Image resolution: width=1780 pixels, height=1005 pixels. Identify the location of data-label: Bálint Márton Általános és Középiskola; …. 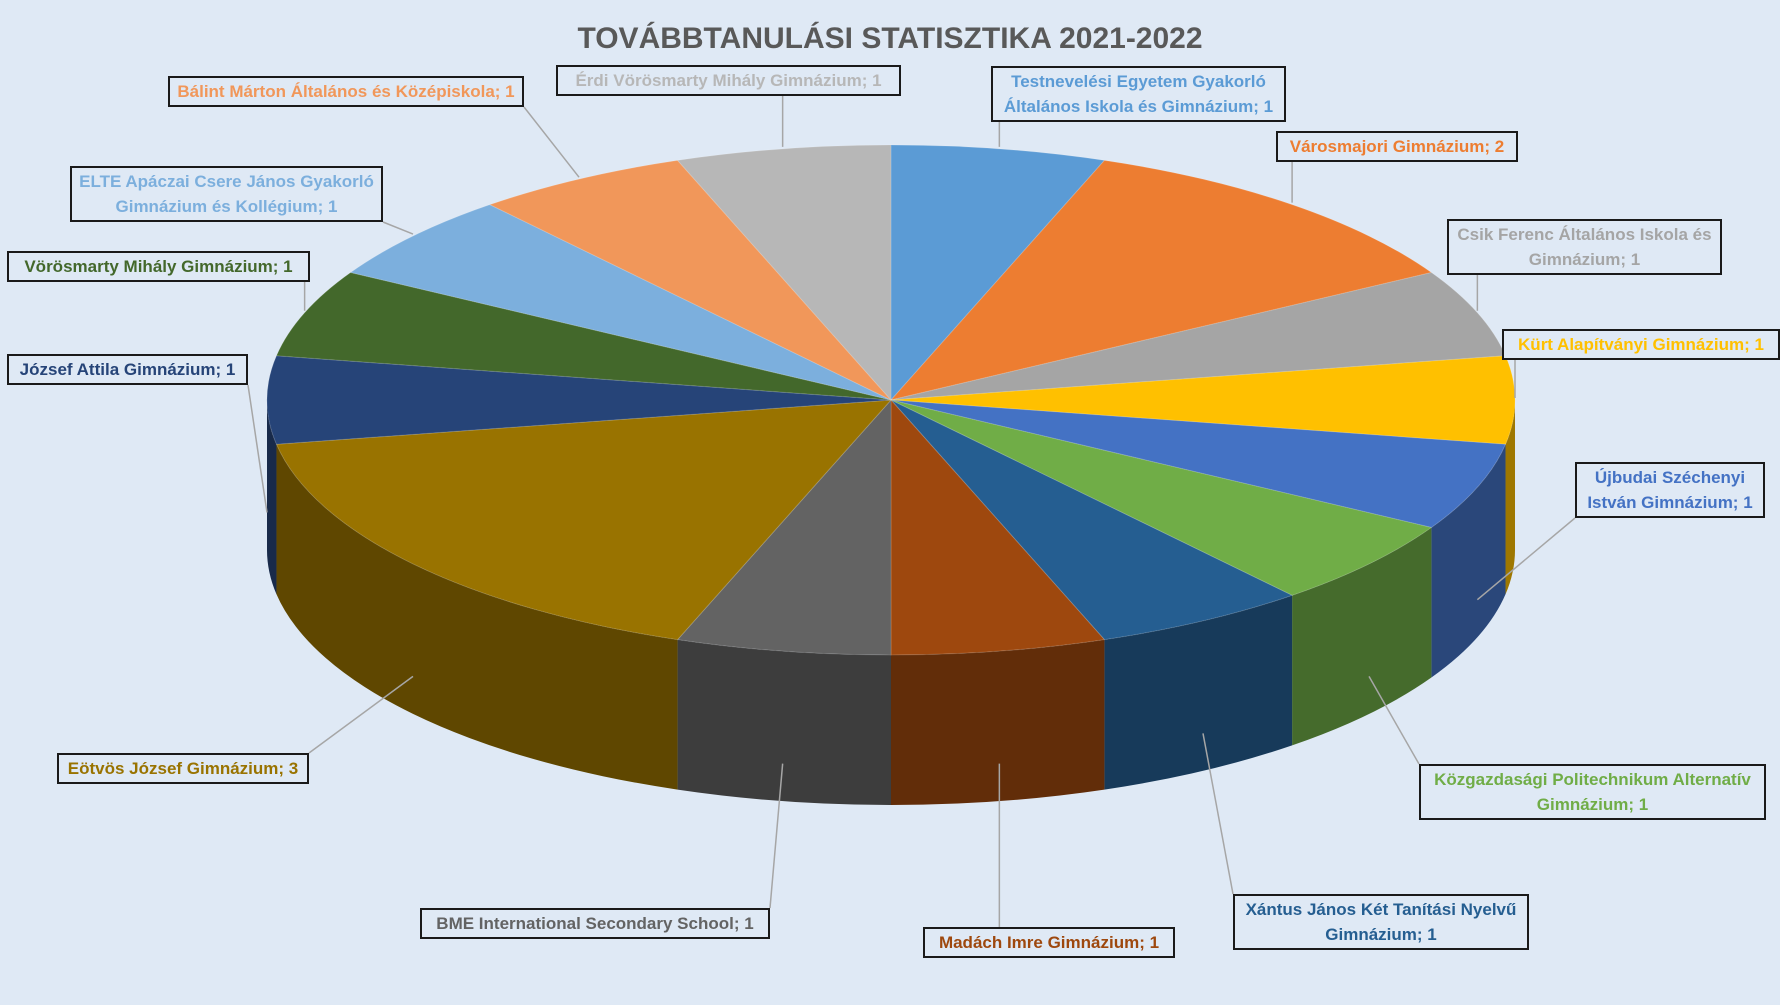
(346, 91).